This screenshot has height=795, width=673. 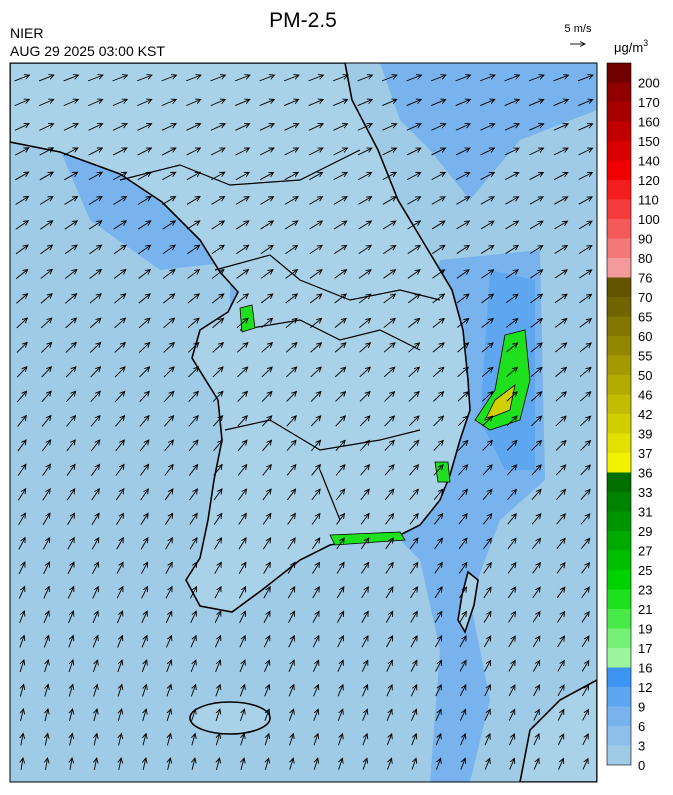 I want to click on colorbar-label: 16, so click(x=645, y=668).